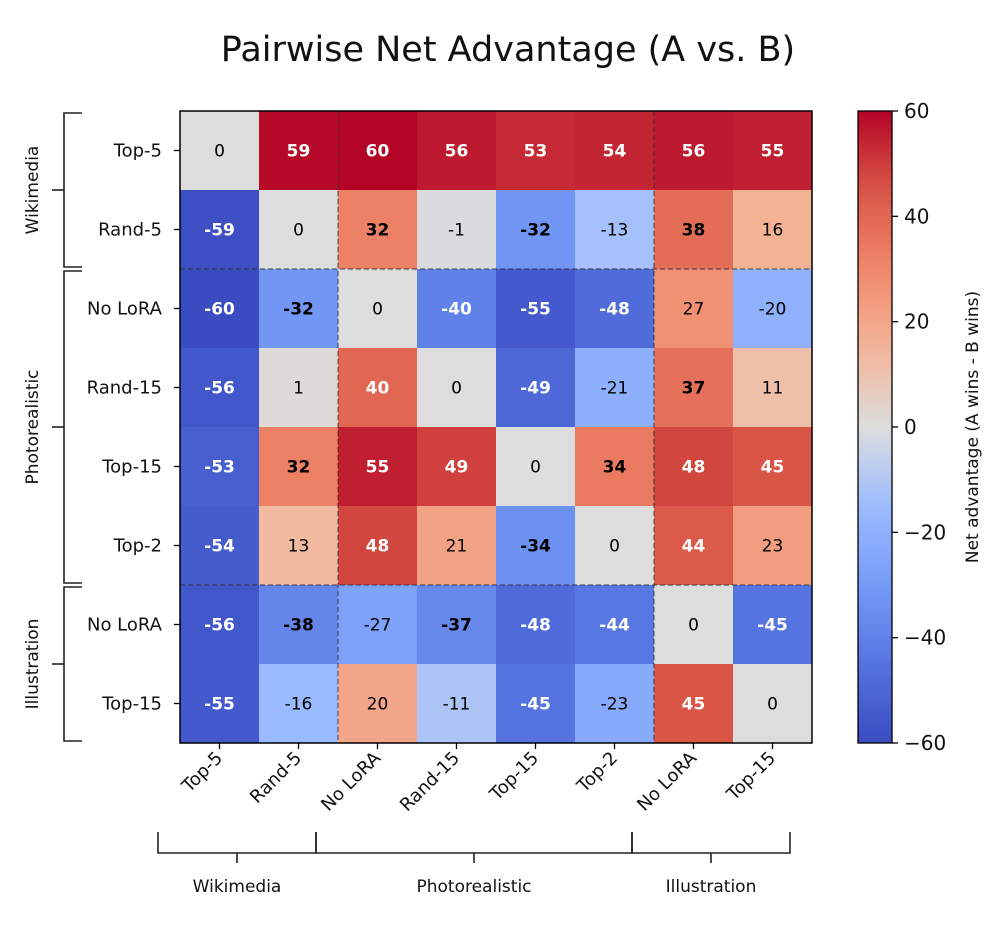  What do you see at coordinates (33, 190) in the screenshot?
I see `row-group-label: Wikimedia` at bounding box center [33, 190].